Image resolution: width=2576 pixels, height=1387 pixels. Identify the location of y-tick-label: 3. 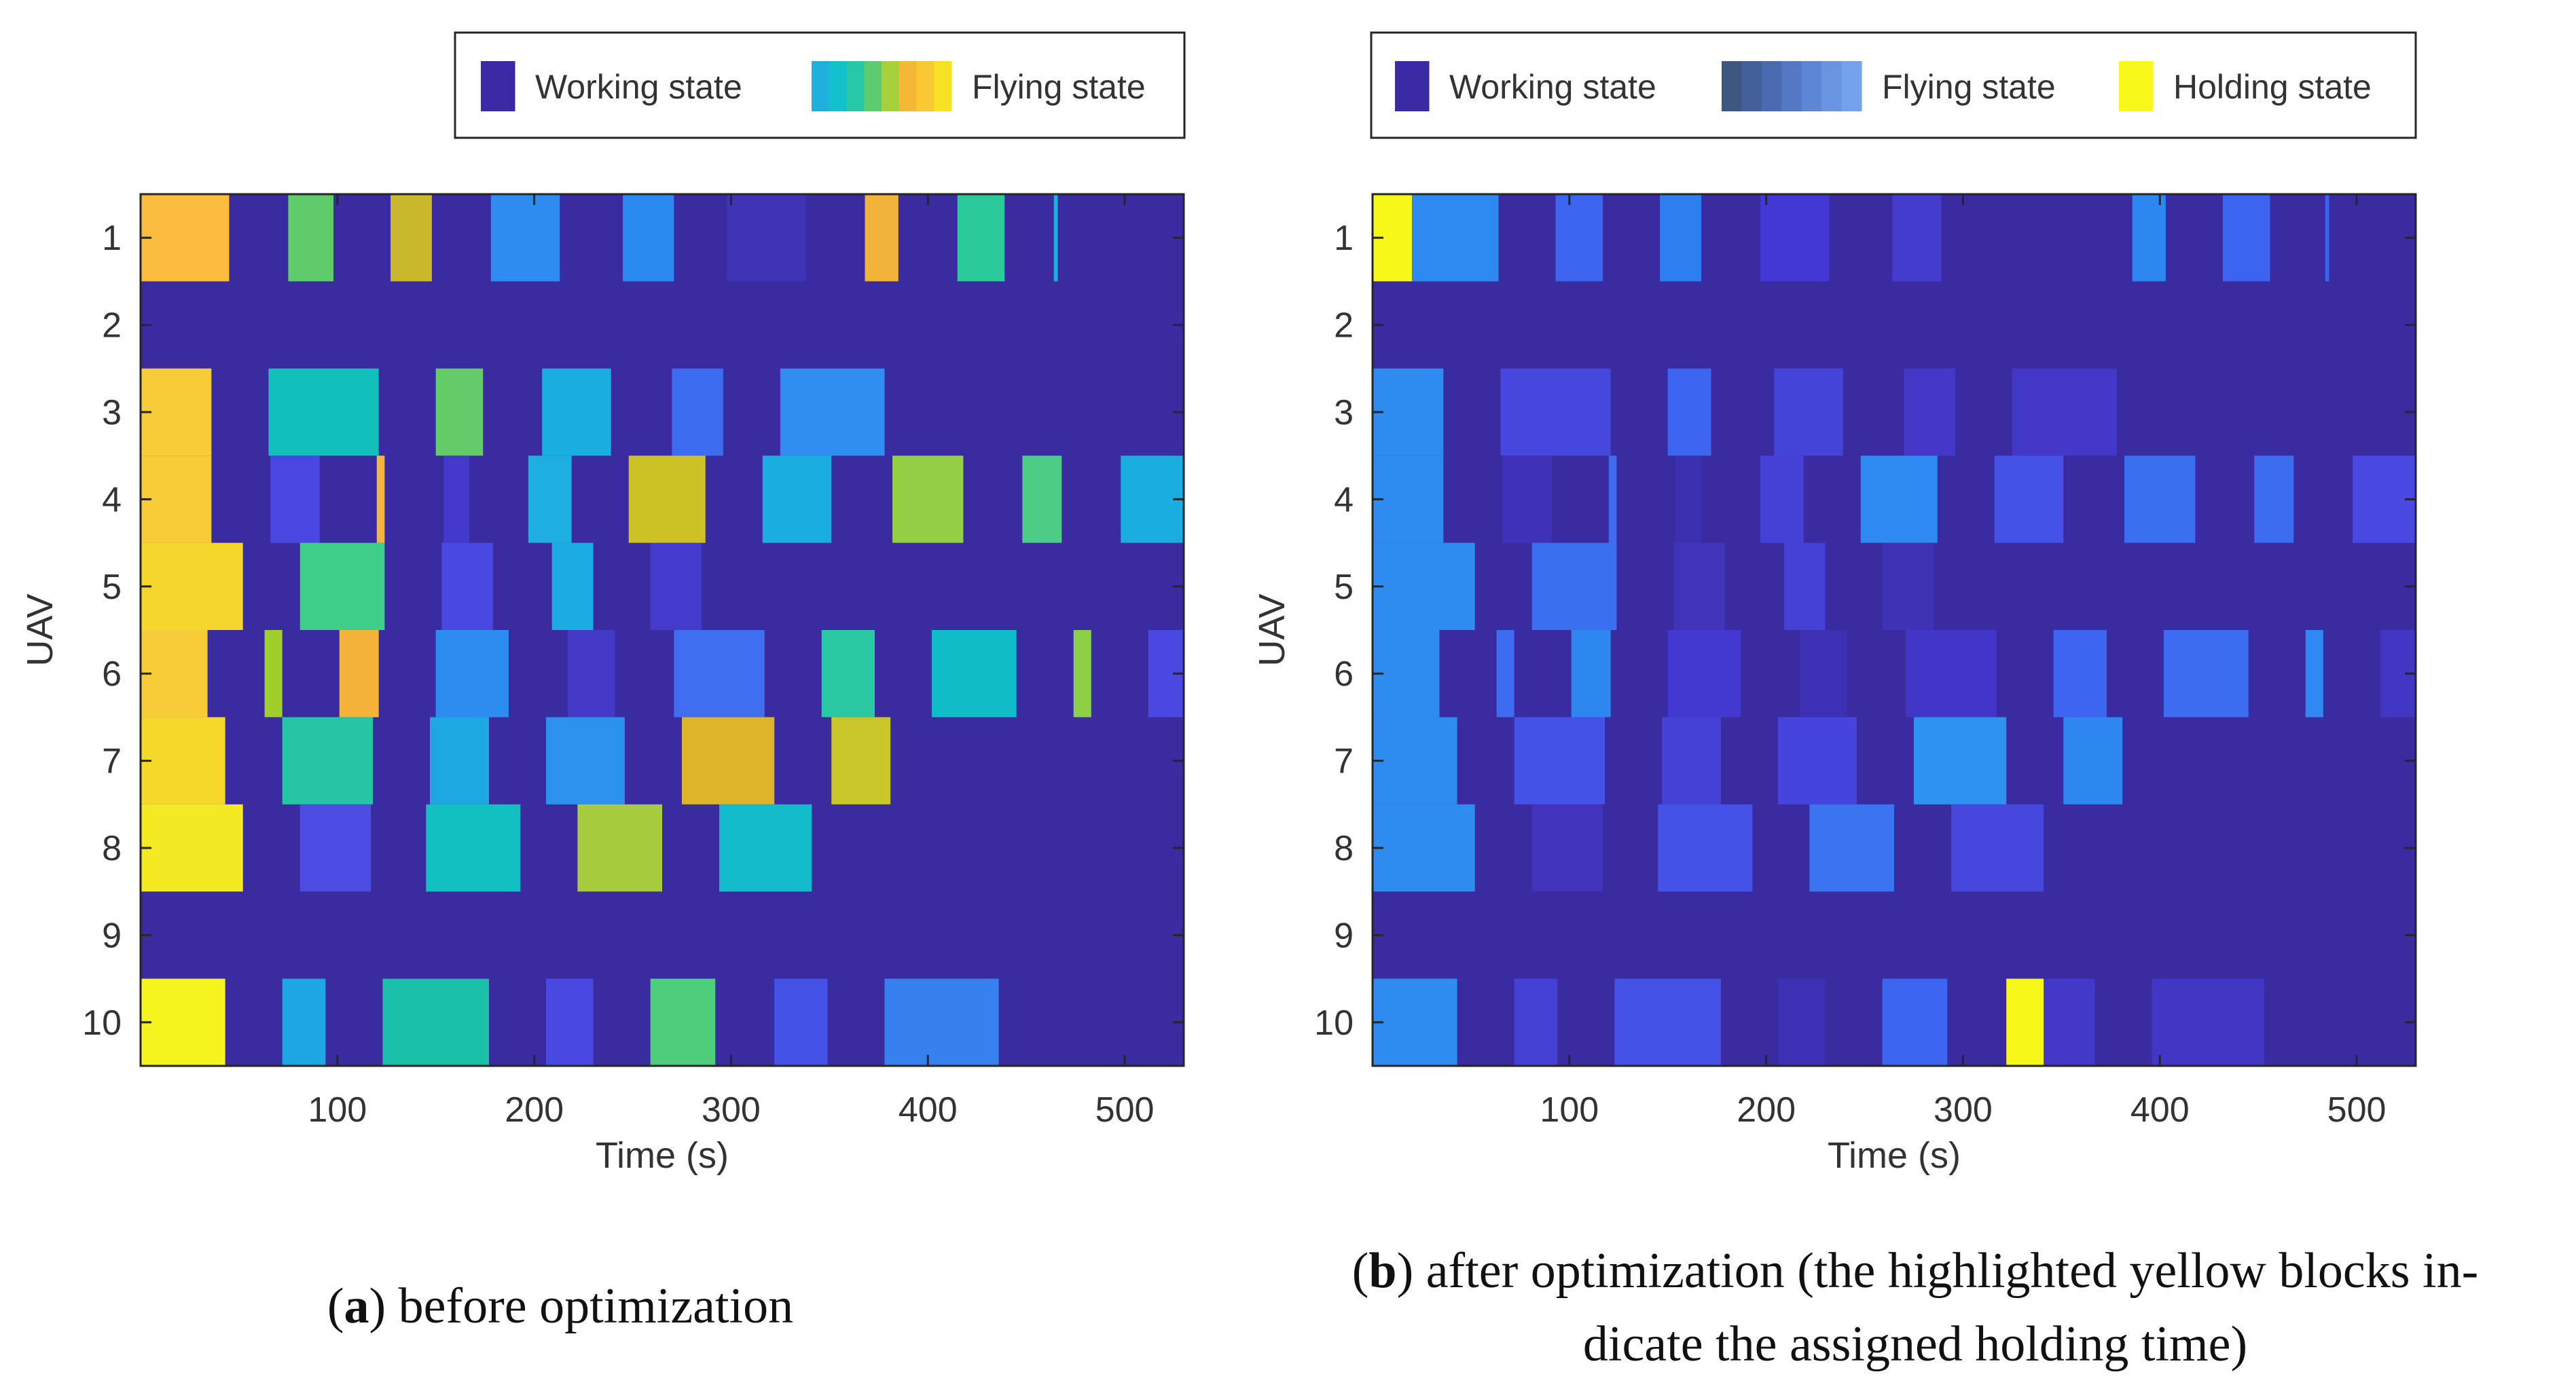
(112, 412).